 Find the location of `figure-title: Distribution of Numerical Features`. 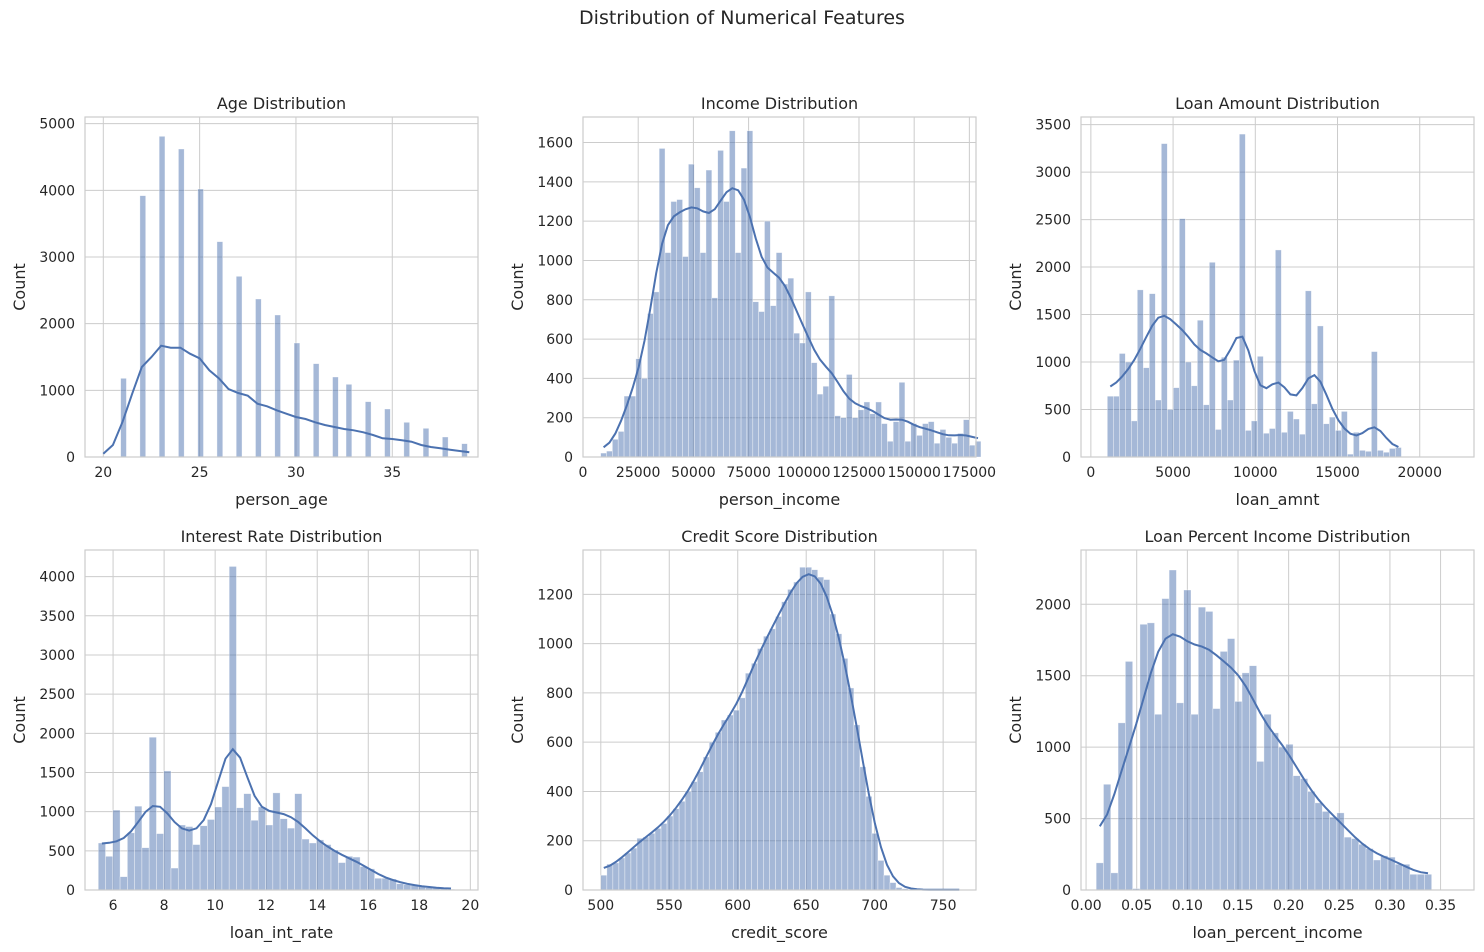

figure-title: Distribution of Numerical Features is located at coordinates (742, 18).